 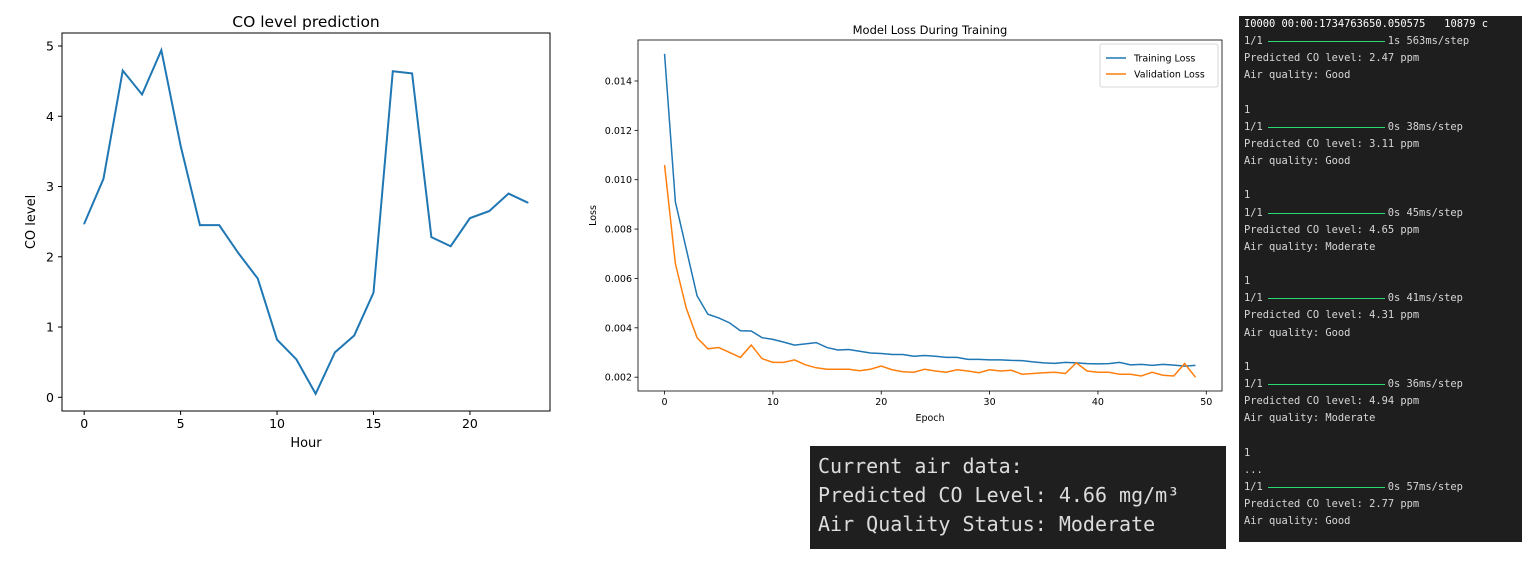 What do you see at coordinates (1383, 213) in the screenshot?
I see `progress-line: 1/1 0s 45ms/step` at bounding box center [1383, 213].